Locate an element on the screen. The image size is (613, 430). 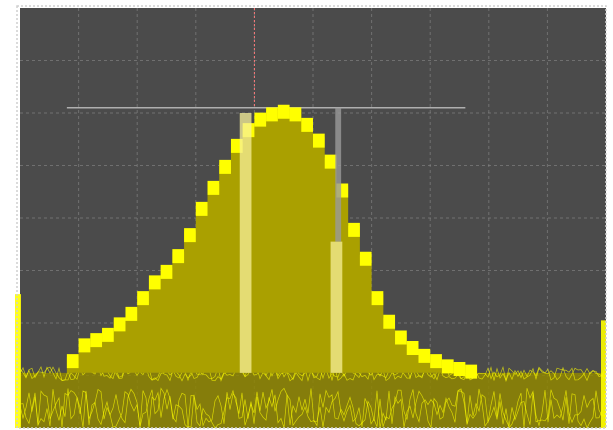
highlight-columns is located at coordinates (291, 240).